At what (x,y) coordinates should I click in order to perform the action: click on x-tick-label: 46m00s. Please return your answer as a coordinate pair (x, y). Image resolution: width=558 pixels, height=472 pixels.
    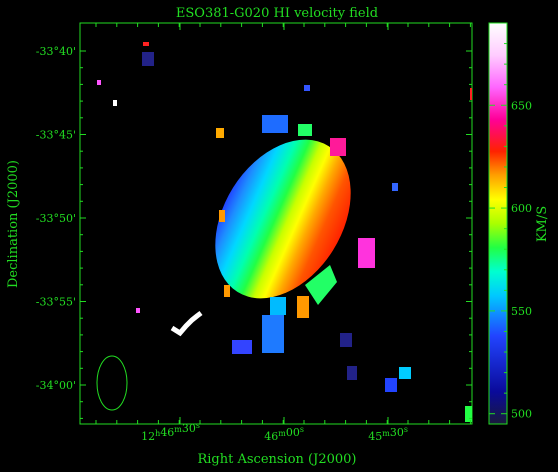
    Looking at the image, I should click on (284, 434).